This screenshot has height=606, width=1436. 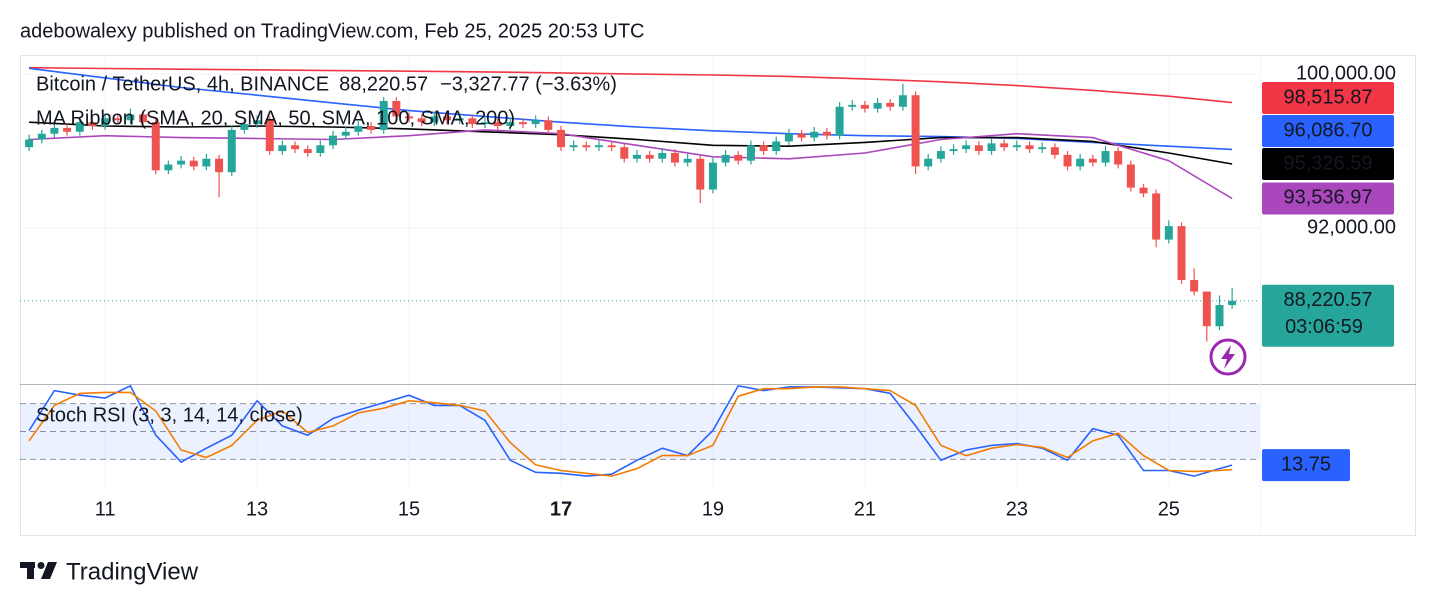 What do you see at coordinates (38, 570) in the screenshot?
I see `tradingview-logo` at bounding box center [38, 570].